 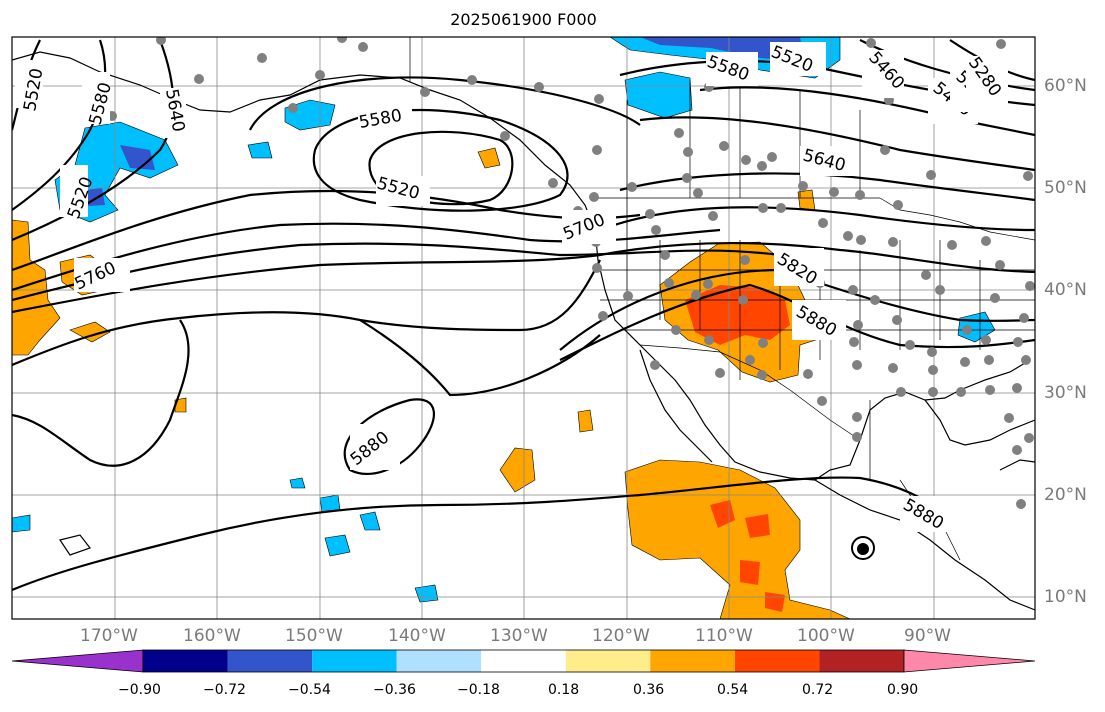 I want to click on colorbar-tick-label: −0.90, so click(x=139, y=690).